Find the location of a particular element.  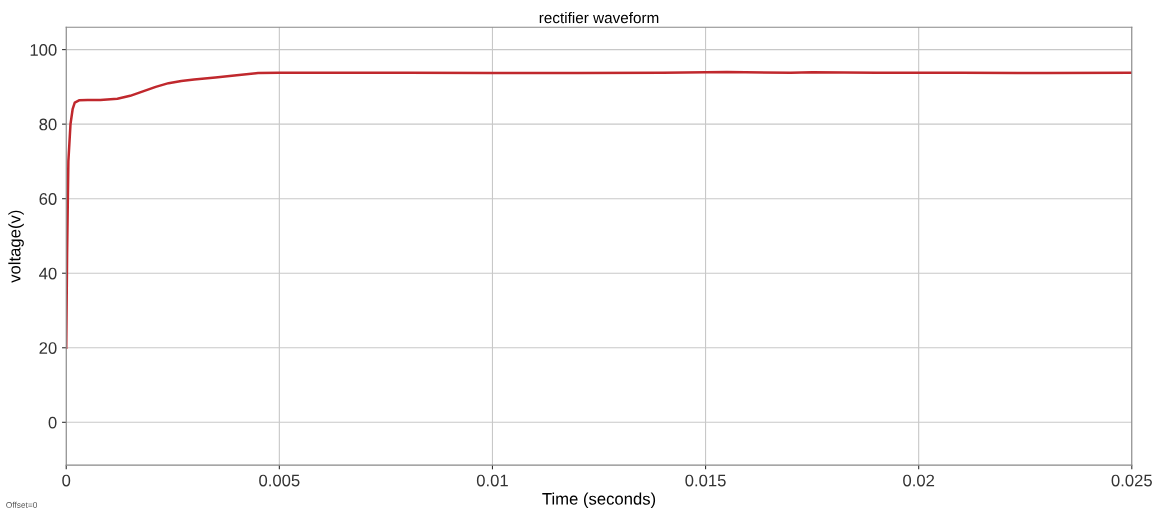

y-tick-label: 40 is located at coordinates (48, 273).